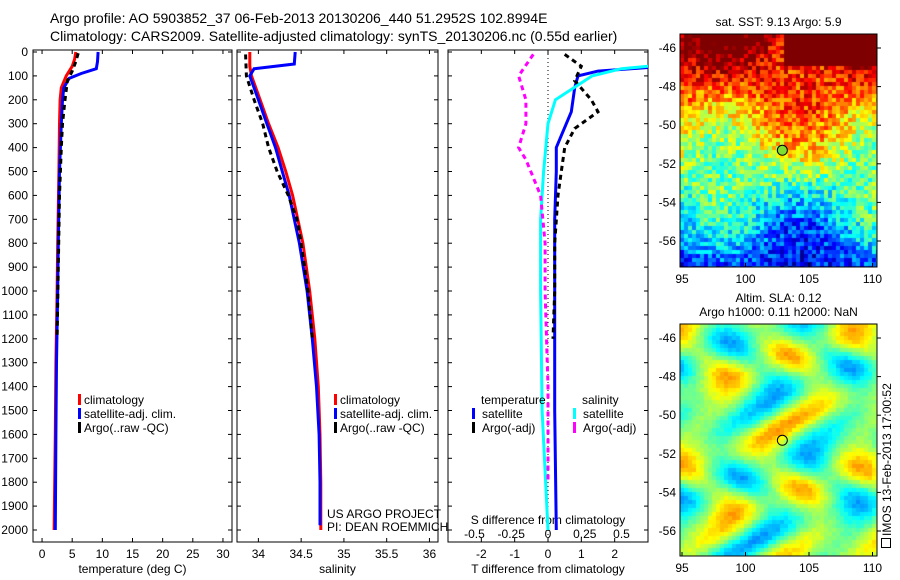  What do you see at coordinates (575, 196) in the screenshot?
I see `series-t-argo--adj-` at bounding box center [575, 196].